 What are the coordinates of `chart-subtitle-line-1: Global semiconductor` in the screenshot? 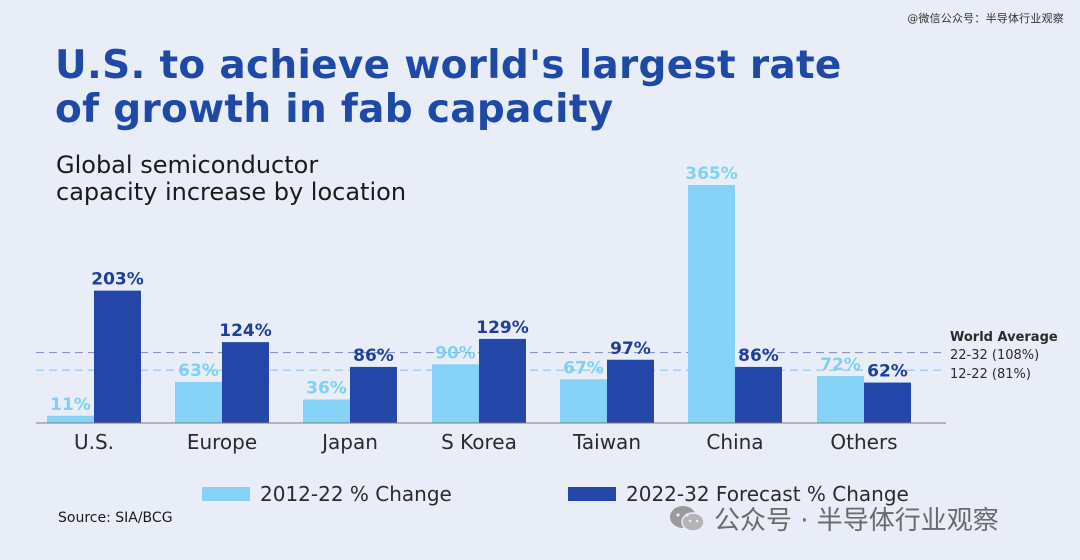 It's located at (187, 165).